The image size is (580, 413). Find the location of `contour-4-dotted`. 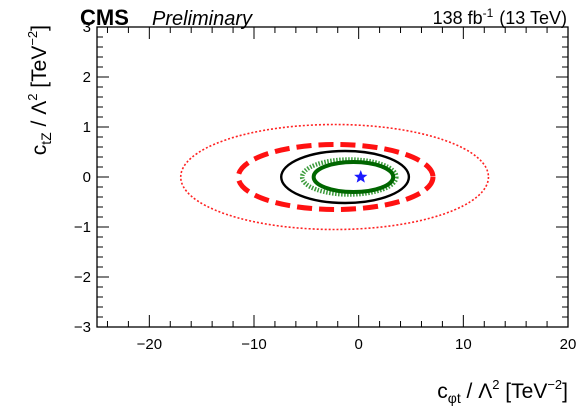

contour-4-dotted is located at coordinates (349, 177).